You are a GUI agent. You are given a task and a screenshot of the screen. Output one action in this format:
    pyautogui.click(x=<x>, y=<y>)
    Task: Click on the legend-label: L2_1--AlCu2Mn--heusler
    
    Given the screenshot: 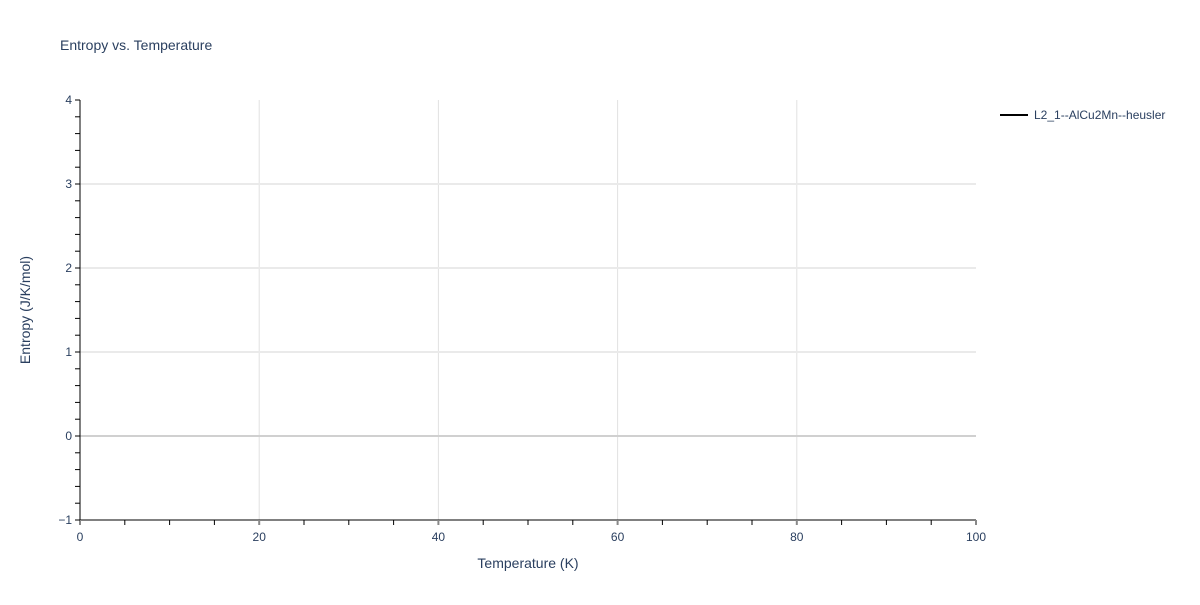 What is the action you would take?
    pyautogui.click(x=1099, y=115)
    